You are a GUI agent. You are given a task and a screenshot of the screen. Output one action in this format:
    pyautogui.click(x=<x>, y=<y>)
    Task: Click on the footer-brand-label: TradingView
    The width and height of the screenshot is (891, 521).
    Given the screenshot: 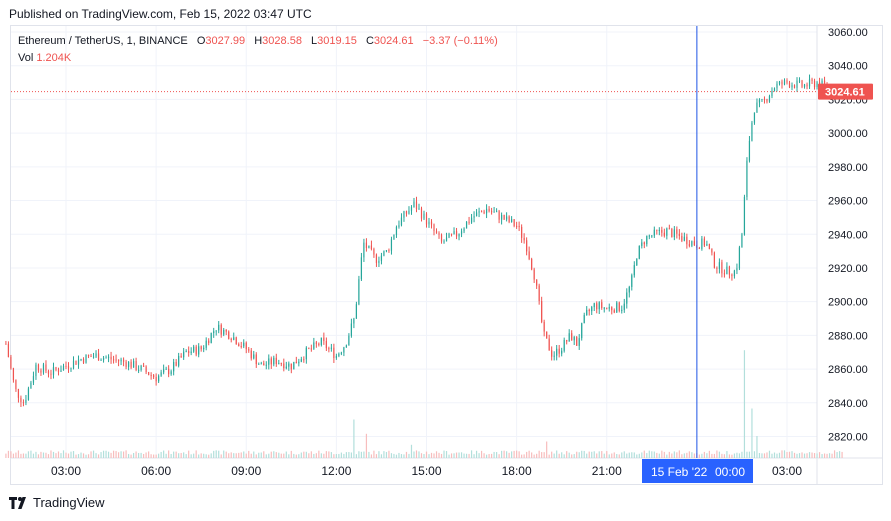 What is the action you would take?
    pyautogui.click(x=69, y=502)
    